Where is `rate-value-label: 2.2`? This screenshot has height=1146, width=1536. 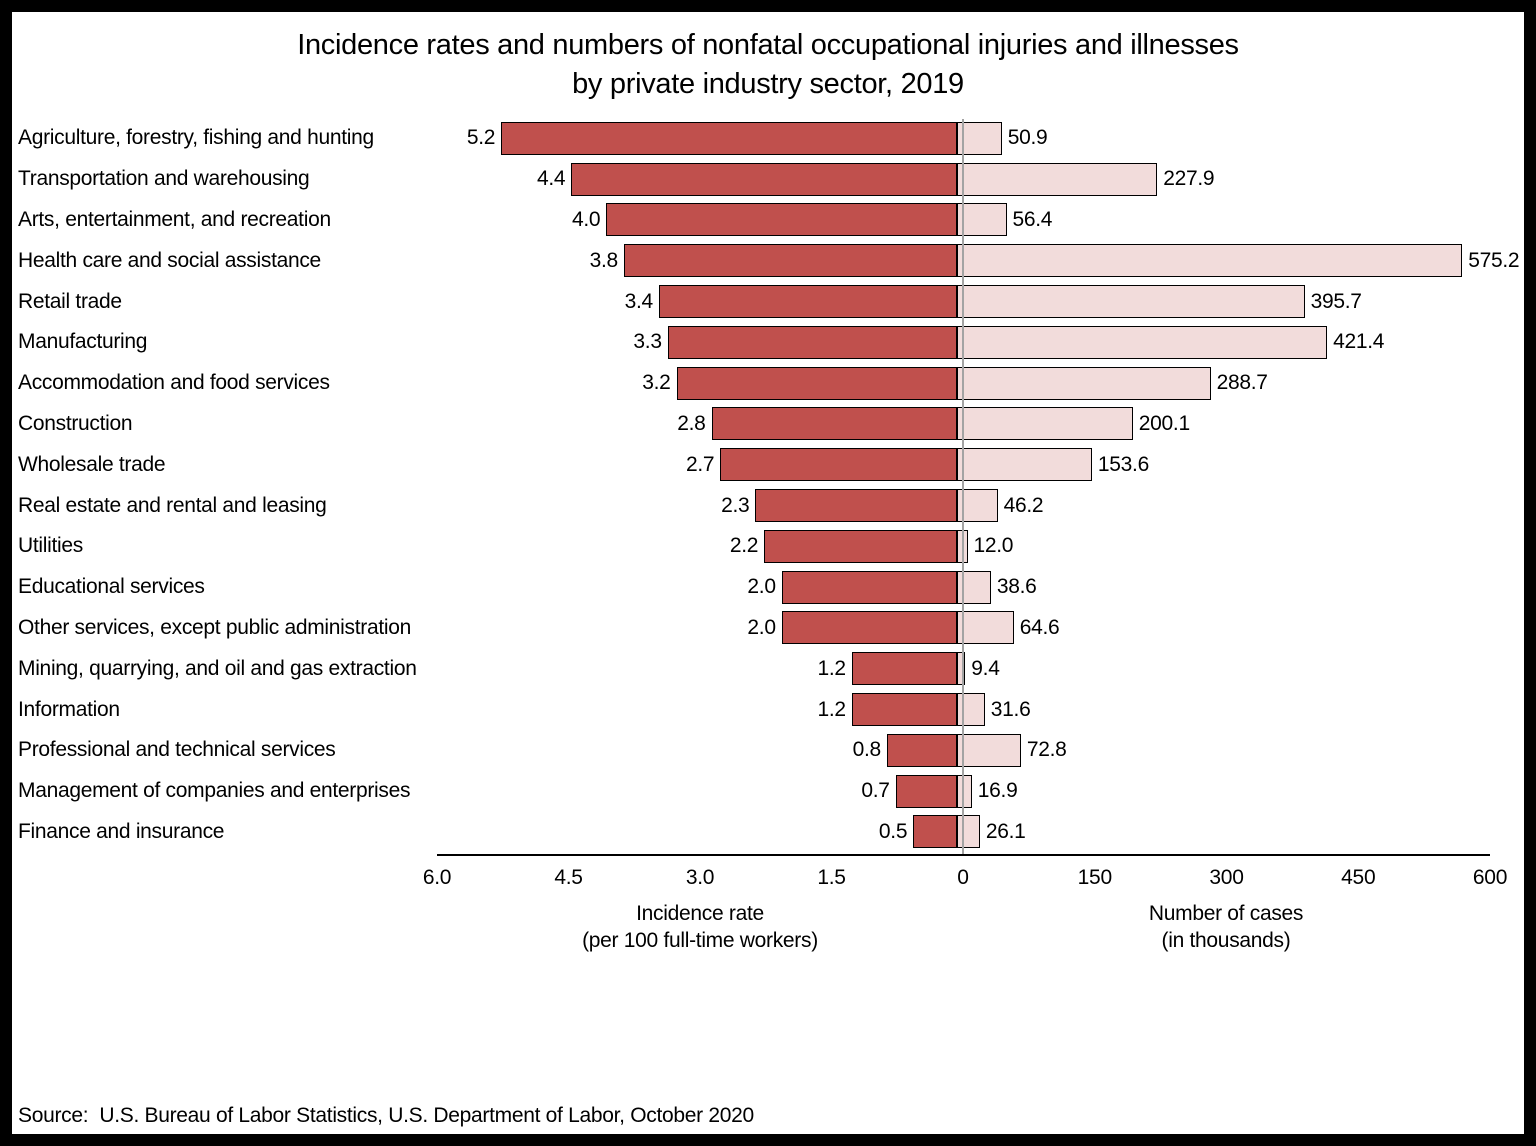 rate-value-label: 2.2 is located at coordinates (744, 546).